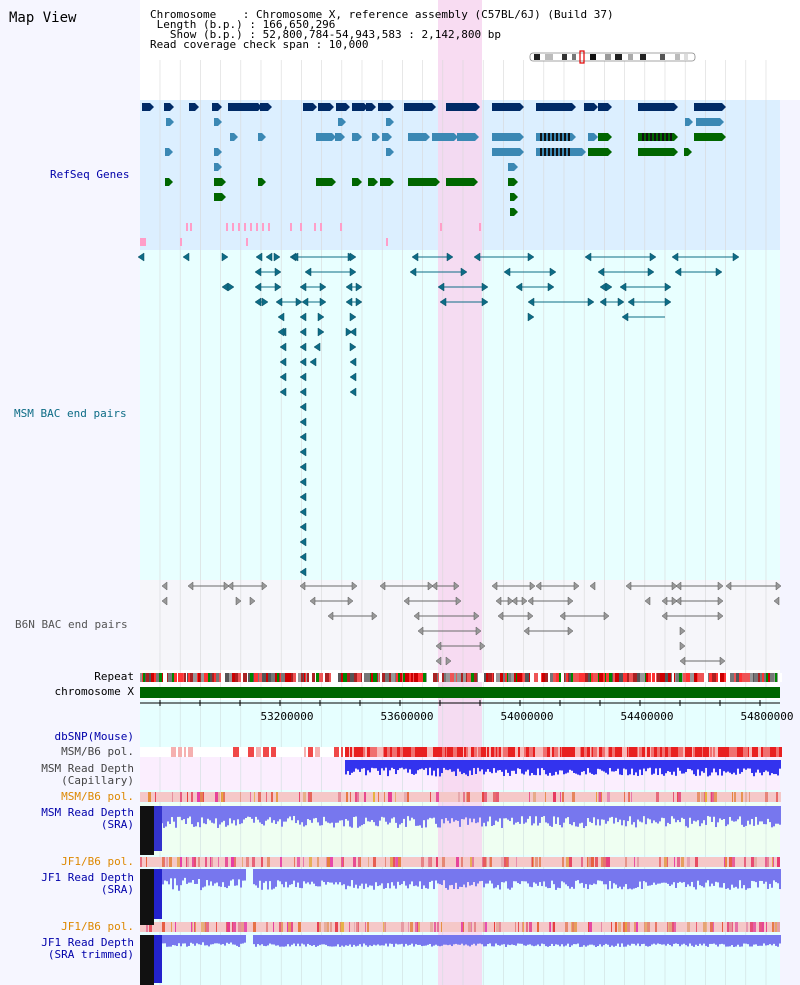 This screenshot has height=985, width=800. I want to click on track-label-jf1-depth-trimmed: JF1 Read Depth (SRA trimmed), so click(87, 948).